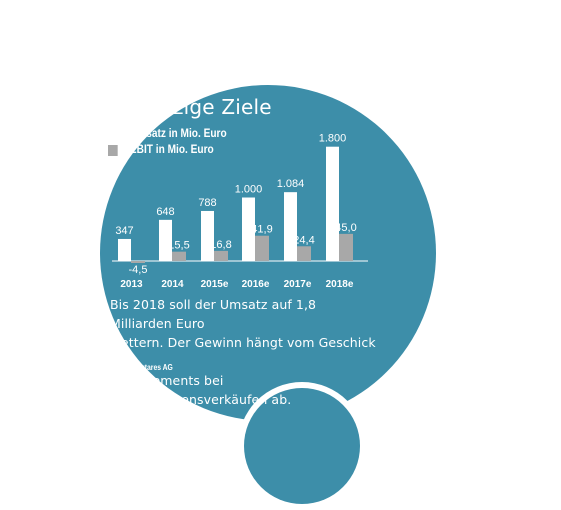 The height and width of the screenshot is (510, 561). I want to click on legend-item-umsatz: = Umsatz in Mio. Euro, so click(167, 134).